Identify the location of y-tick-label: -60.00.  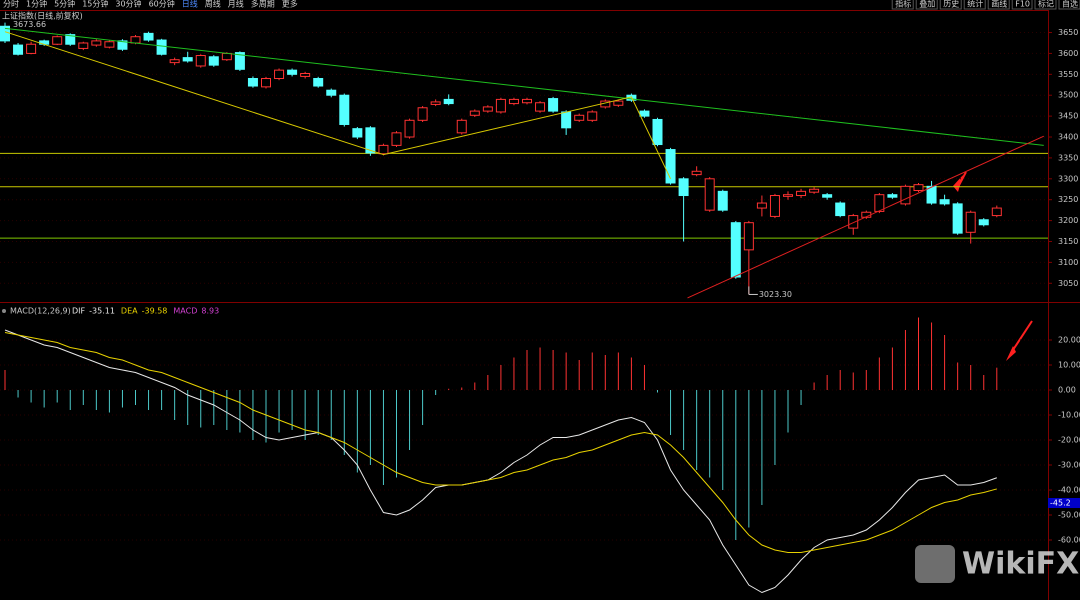
(1069, 540).